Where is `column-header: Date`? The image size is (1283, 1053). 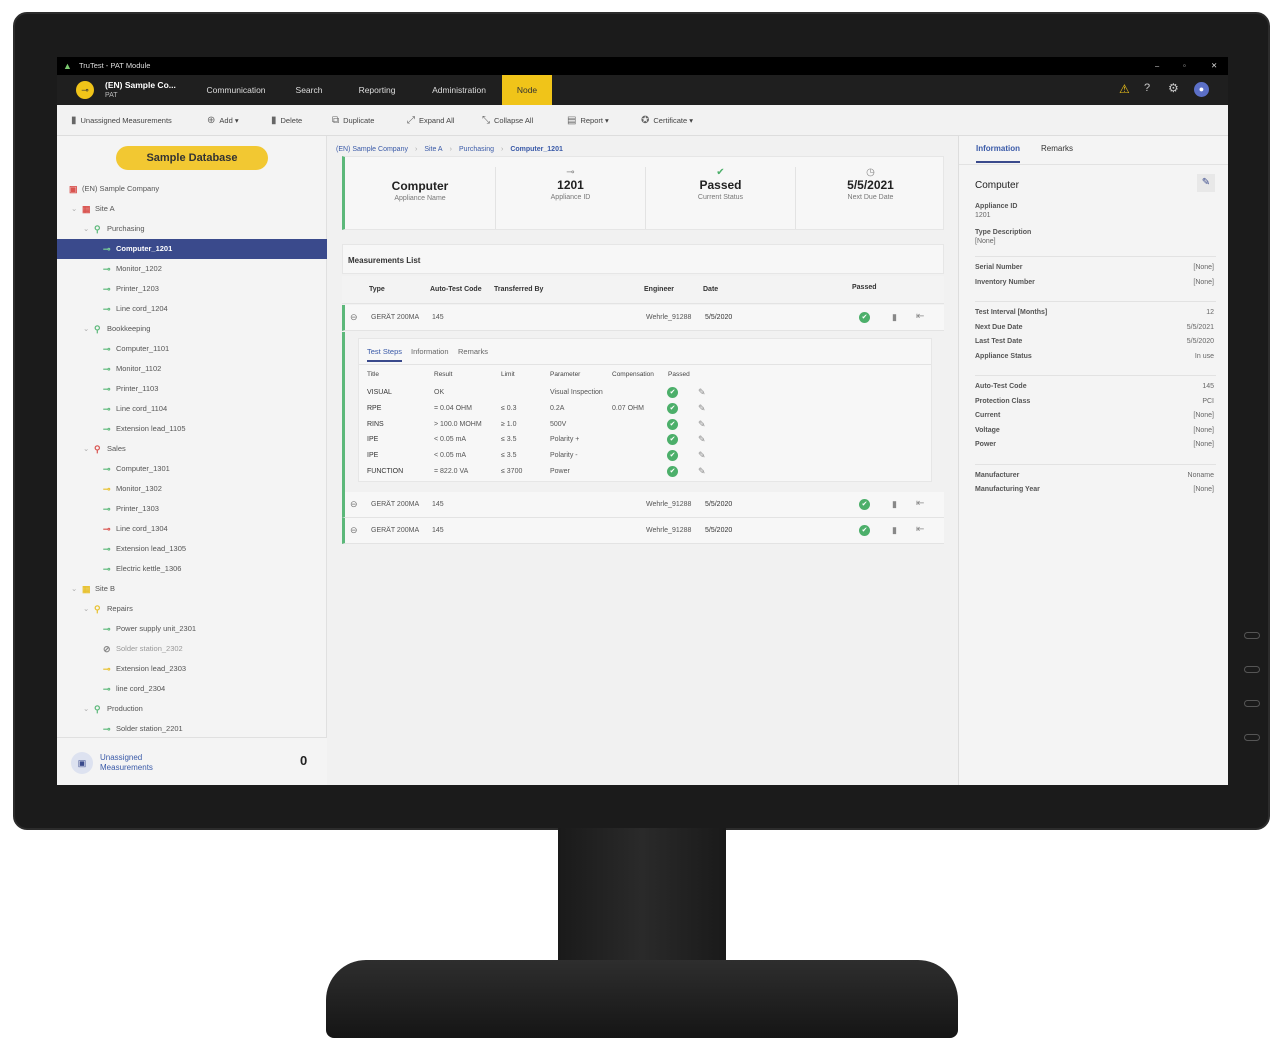 column-header: Date is located at coordinates (711, 289).